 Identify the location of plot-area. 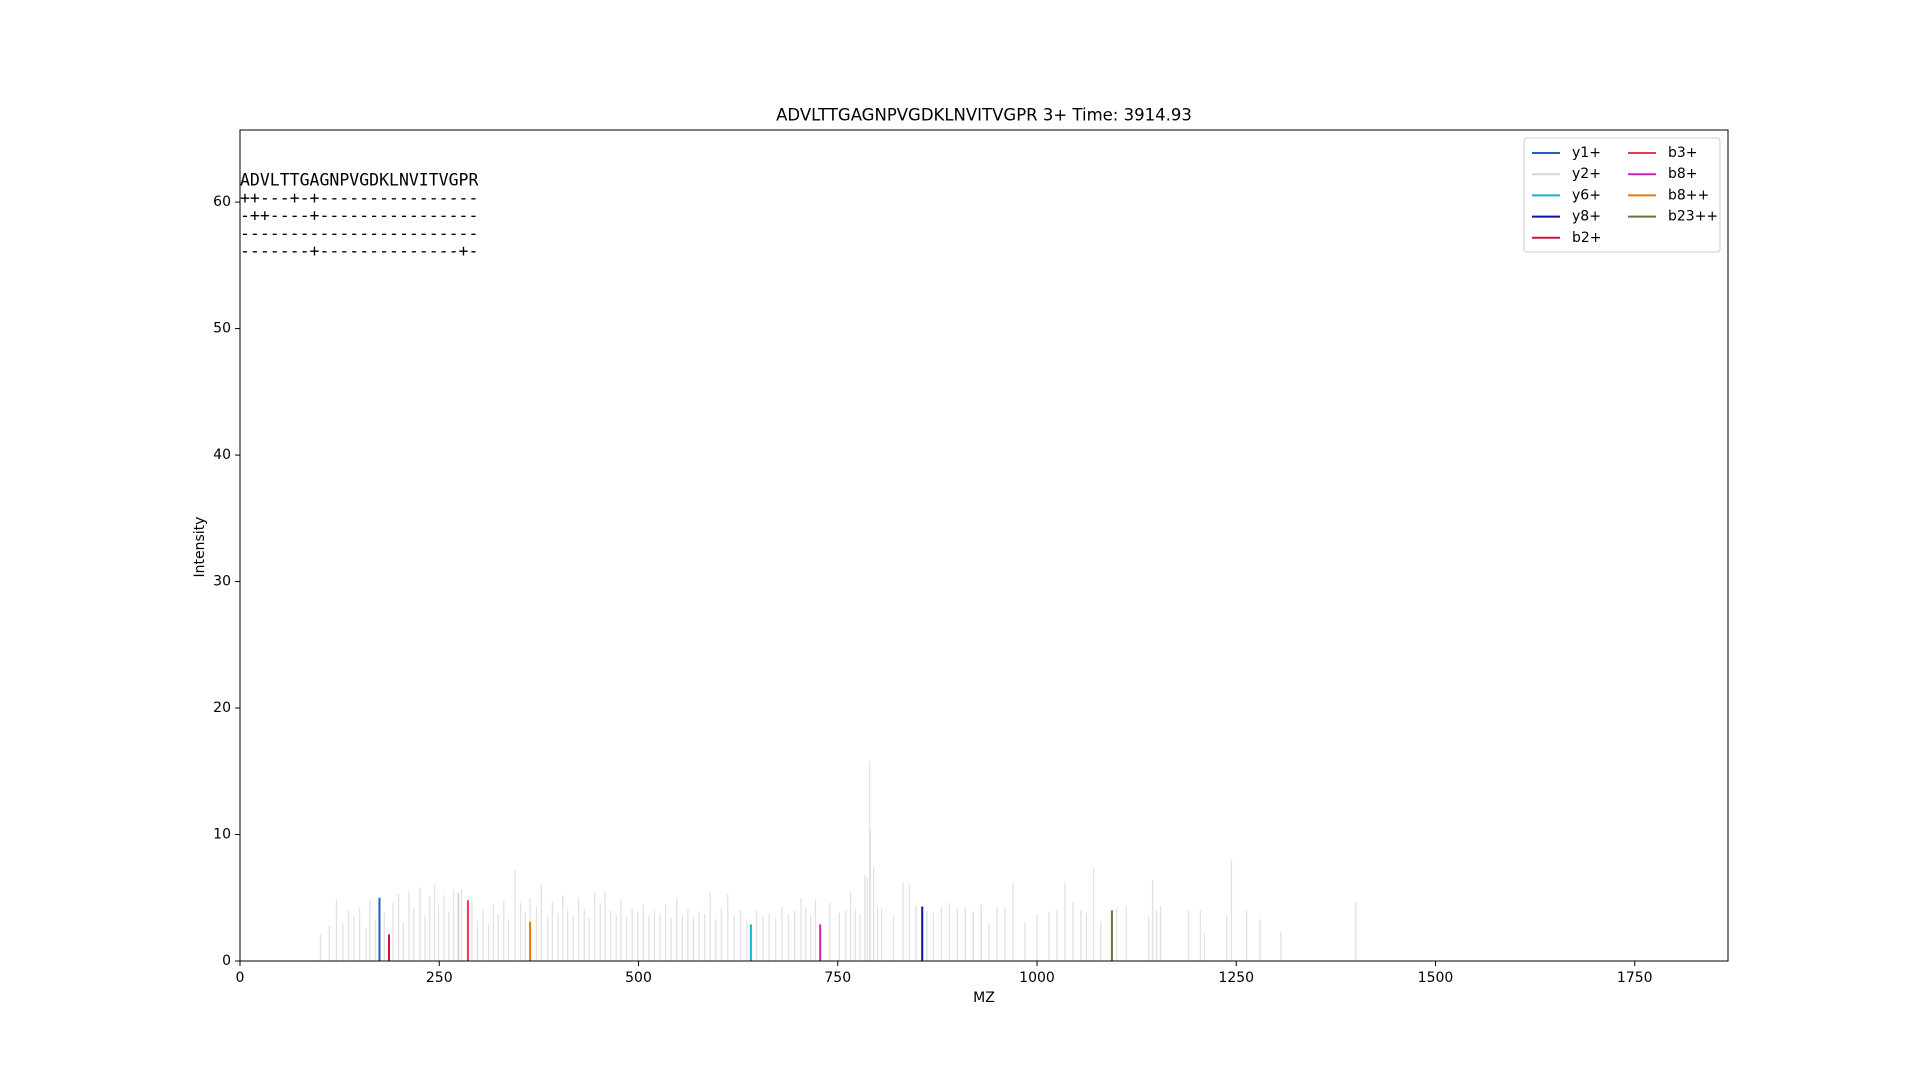
(838, 861).